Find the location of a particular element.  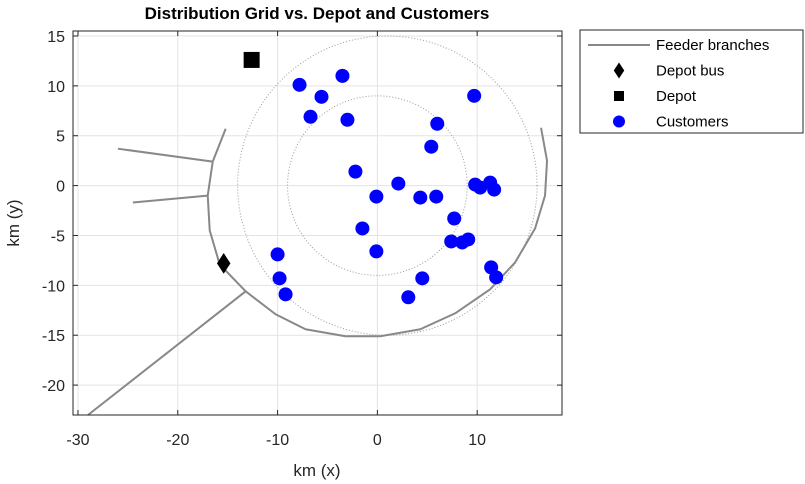

depot-bus-marker is located at coordinates (223, 263).